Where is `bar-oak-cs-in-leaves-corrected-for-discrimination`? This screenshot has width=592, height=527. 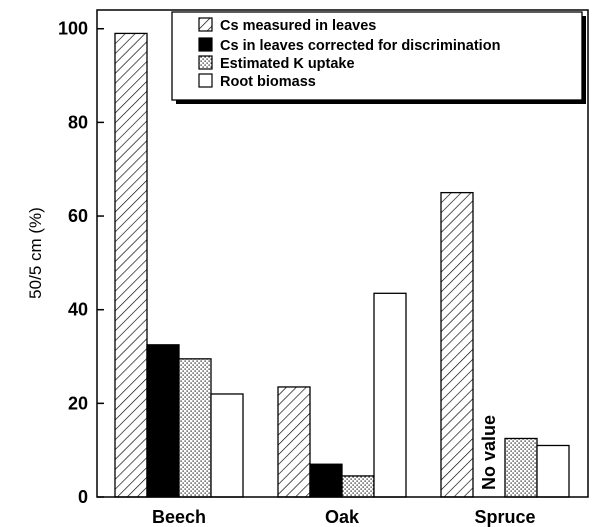 bar-oak-cs-in-leaves-corrected-for-discrimination is located at coordinates (326, 480).